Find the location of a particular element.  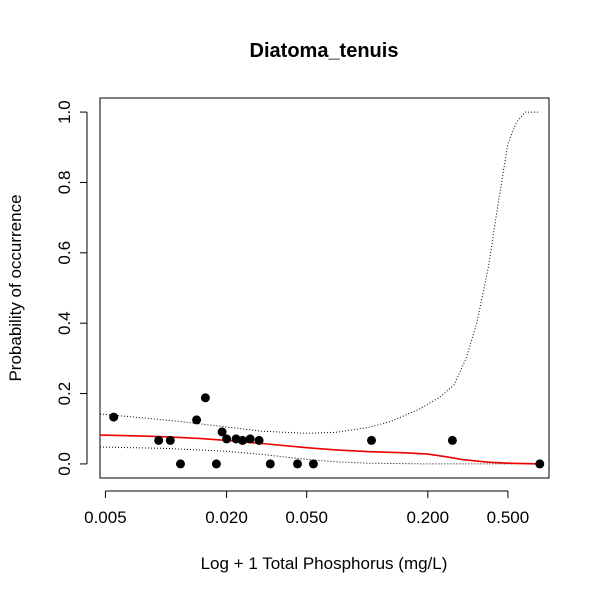

ci-lower-line is located at coordinates (319, 455).